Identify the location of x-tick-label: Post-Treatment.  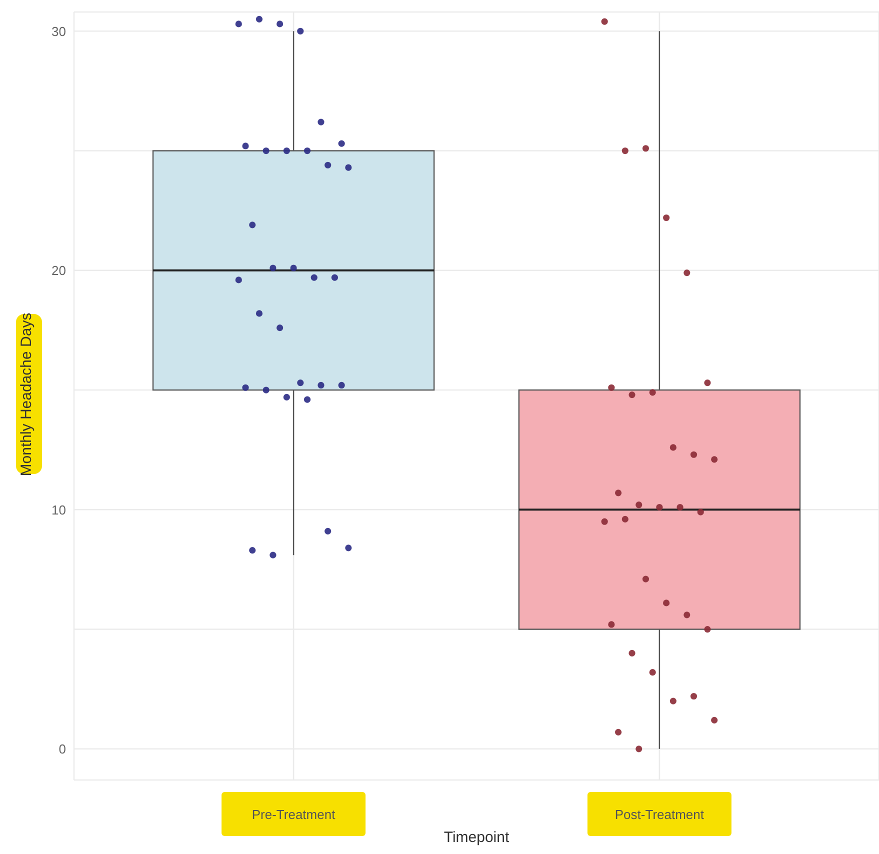
(659, 814).